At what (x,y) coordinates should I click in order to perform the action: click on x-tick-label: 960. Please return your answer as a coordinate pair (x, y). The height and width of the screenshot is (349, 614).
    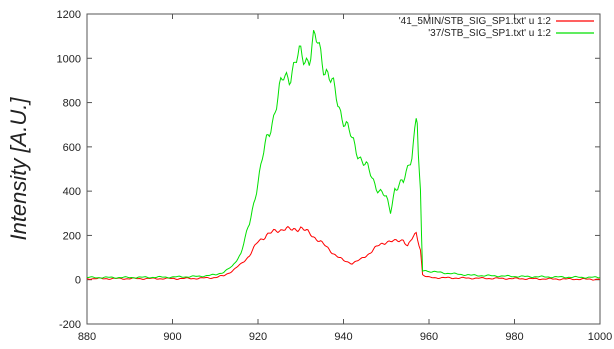
    Looking at the image, I should click on (429, 337).